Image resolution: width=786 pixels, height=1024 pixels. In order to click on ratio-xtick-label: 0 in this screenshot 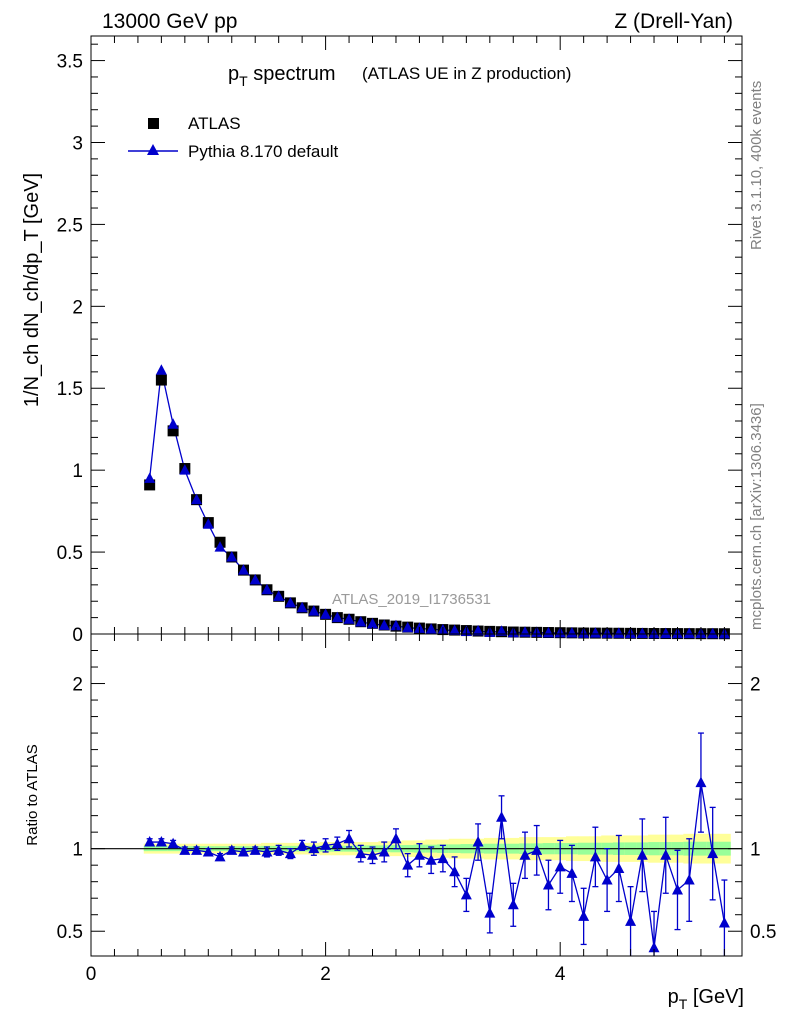, I will do `click(91, 974)`.